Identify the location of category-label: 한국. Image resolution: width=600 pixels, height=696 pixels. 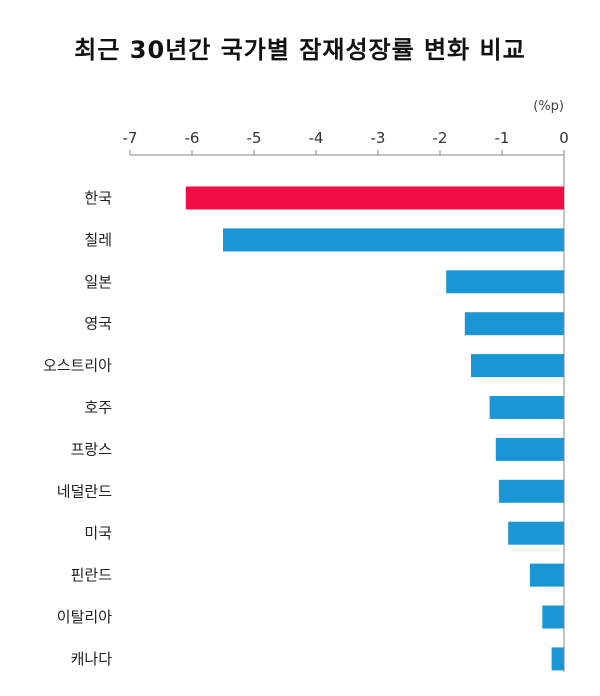
(98, 198).